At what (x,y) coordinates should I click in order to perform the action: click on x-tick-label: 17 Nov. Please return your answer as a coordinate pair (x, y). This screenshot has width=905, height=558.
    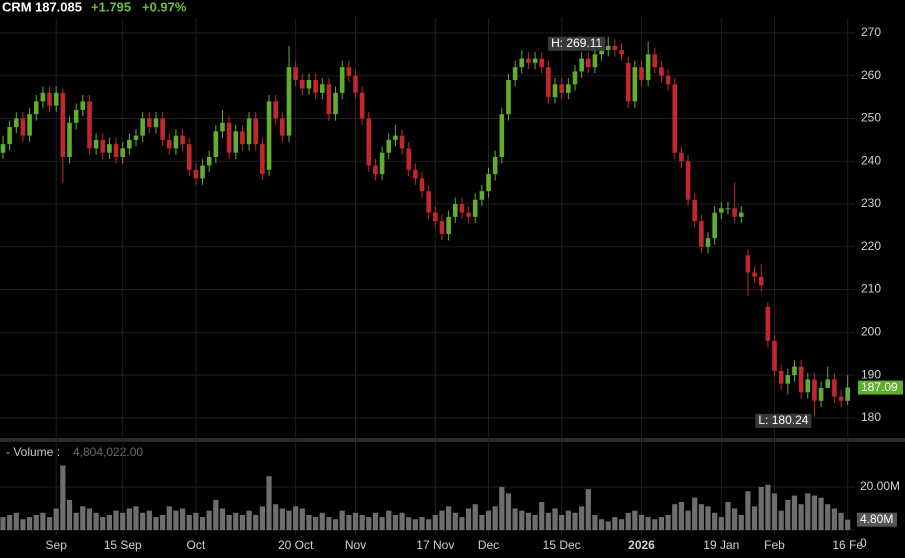
    Looking at the image, I should click on (435, 545).